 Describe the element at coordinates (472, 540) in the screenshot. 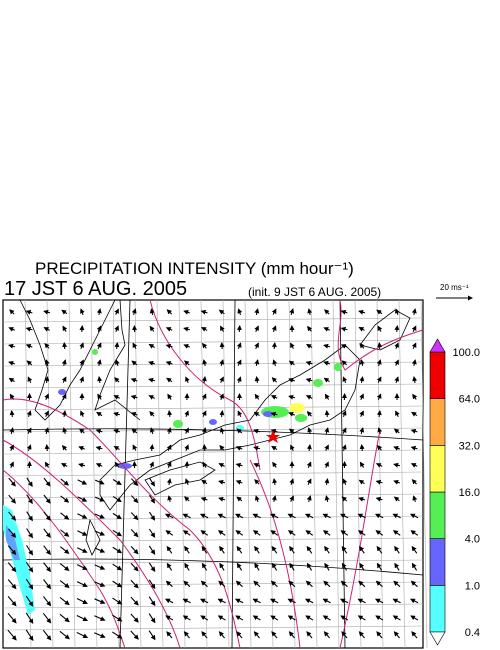

I see `colorbar-label: 4.0` at that location.